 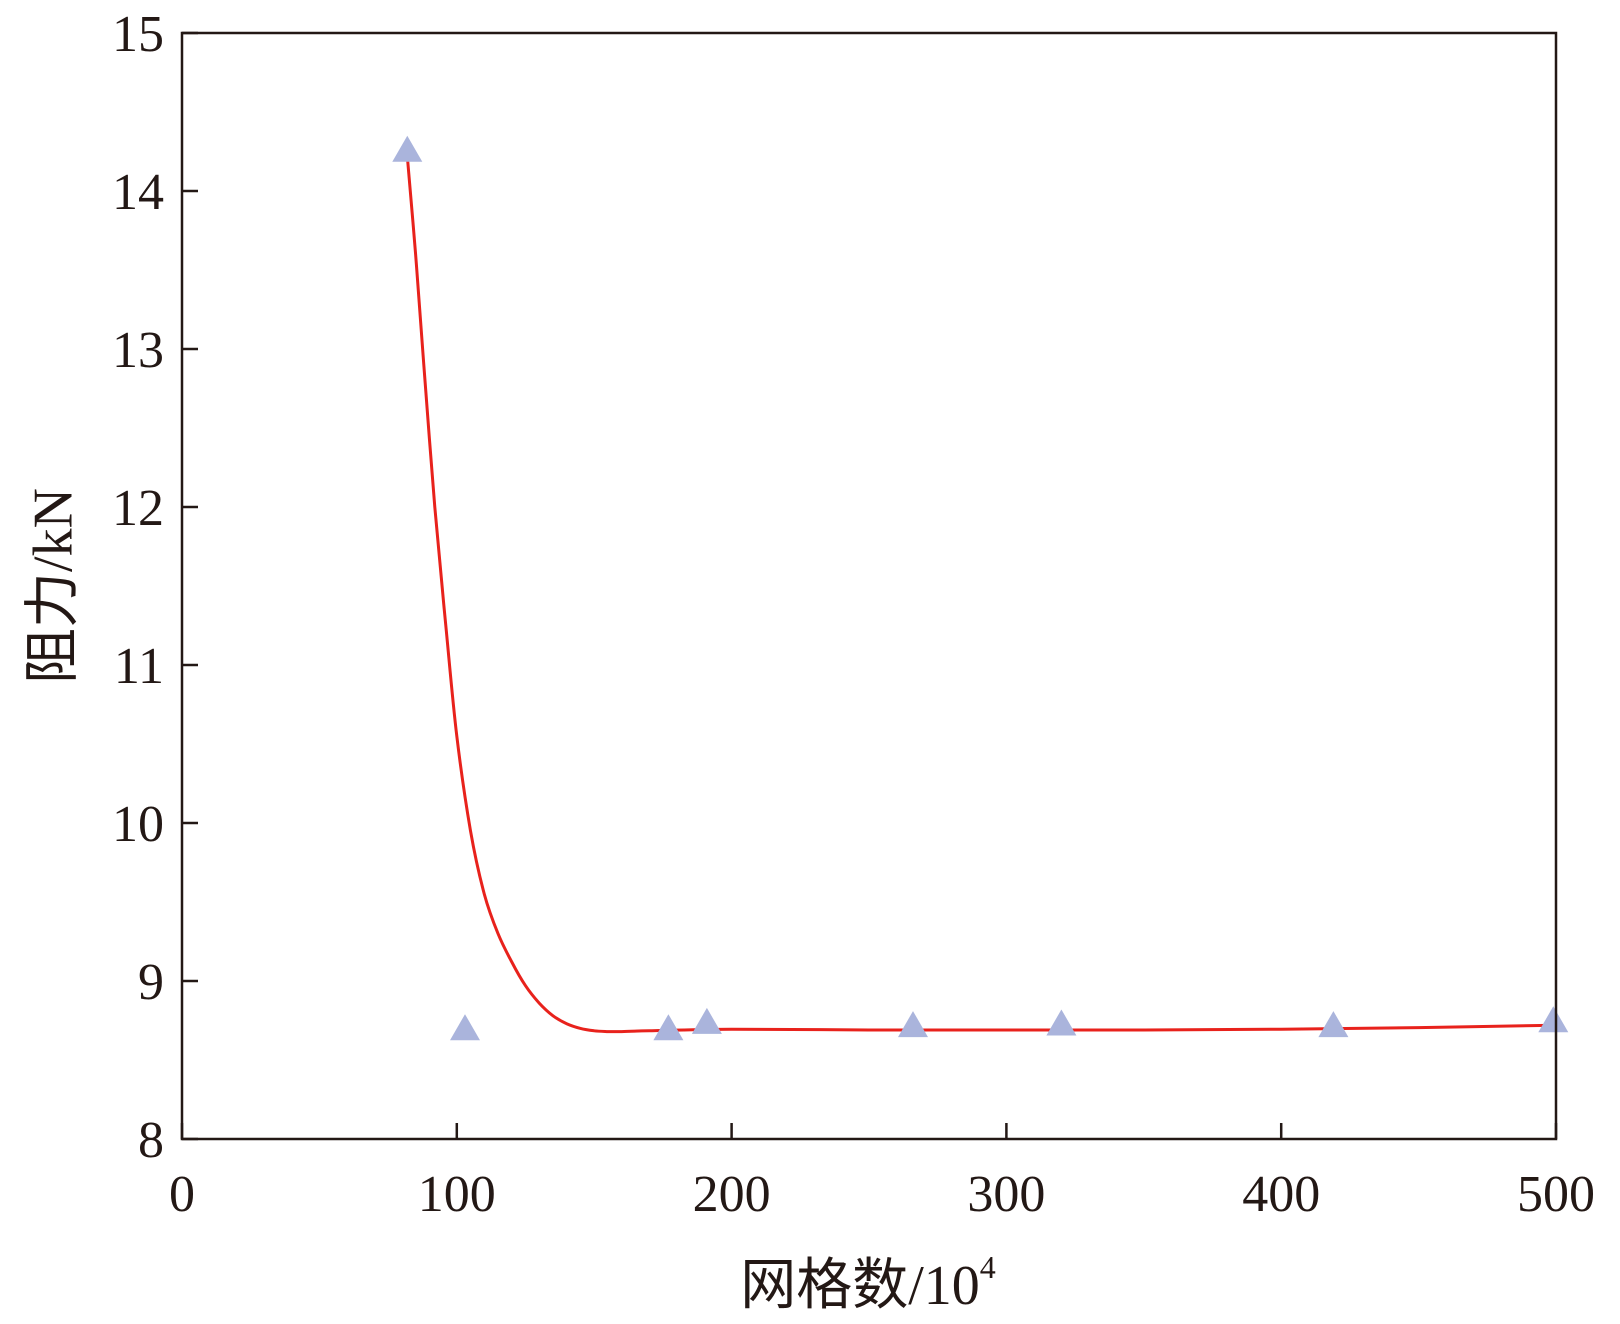 I want to click on x-axis-title: 网格数/104, so click(x=868, y=1283).